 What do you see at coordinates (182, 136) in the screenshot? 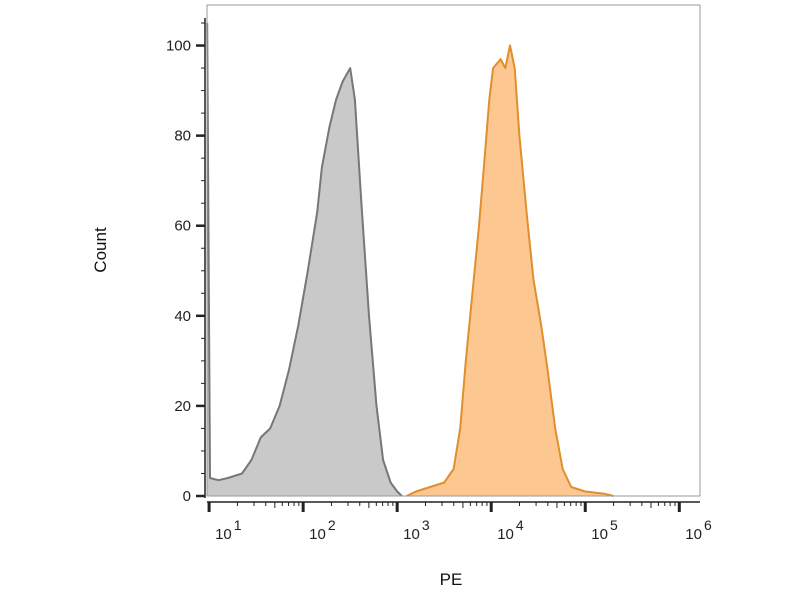
I see `y-tick-label: 80` at bounding box center [182, 136].